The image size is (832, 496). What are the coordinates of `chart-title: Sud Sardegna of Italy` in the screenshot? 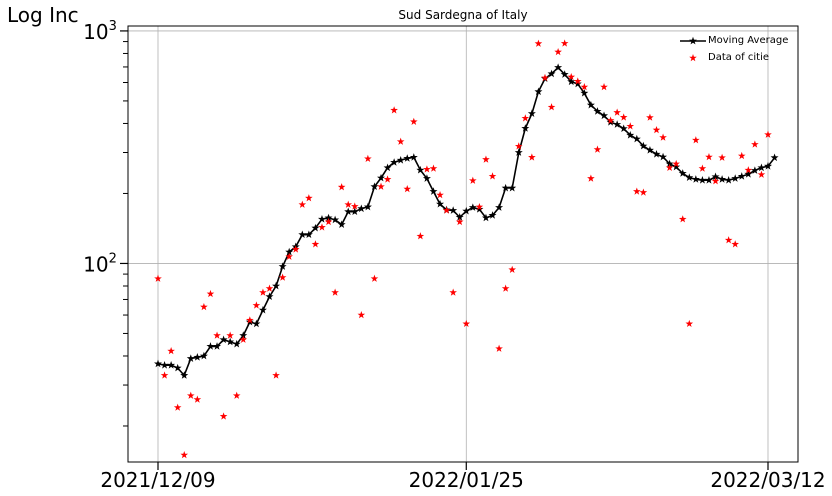 It's located at (463, 15).